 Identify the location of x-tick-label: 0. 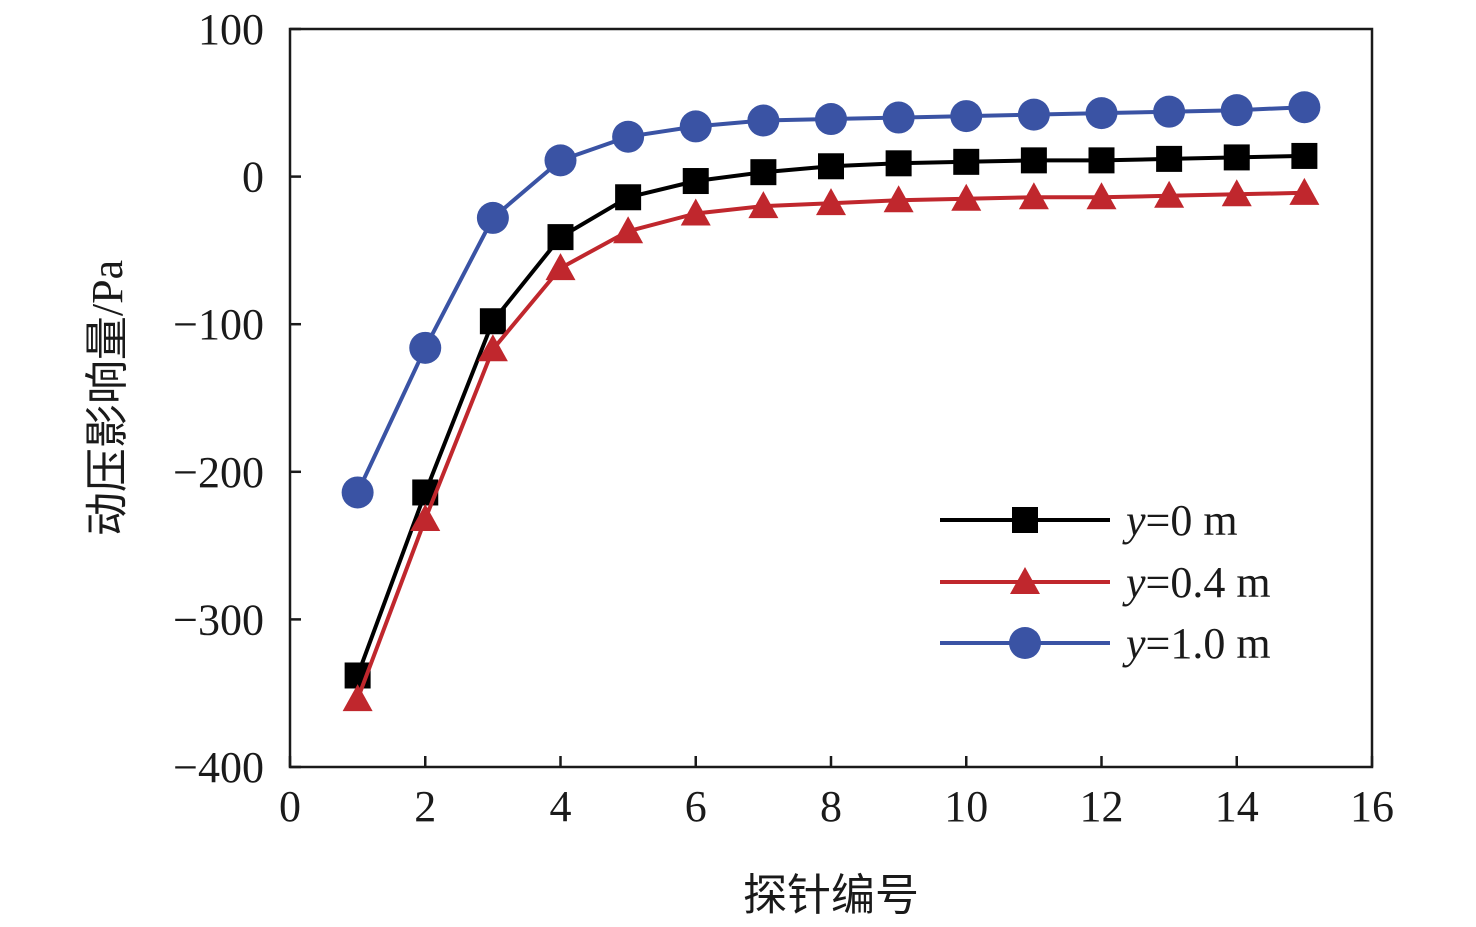
(290, 806).